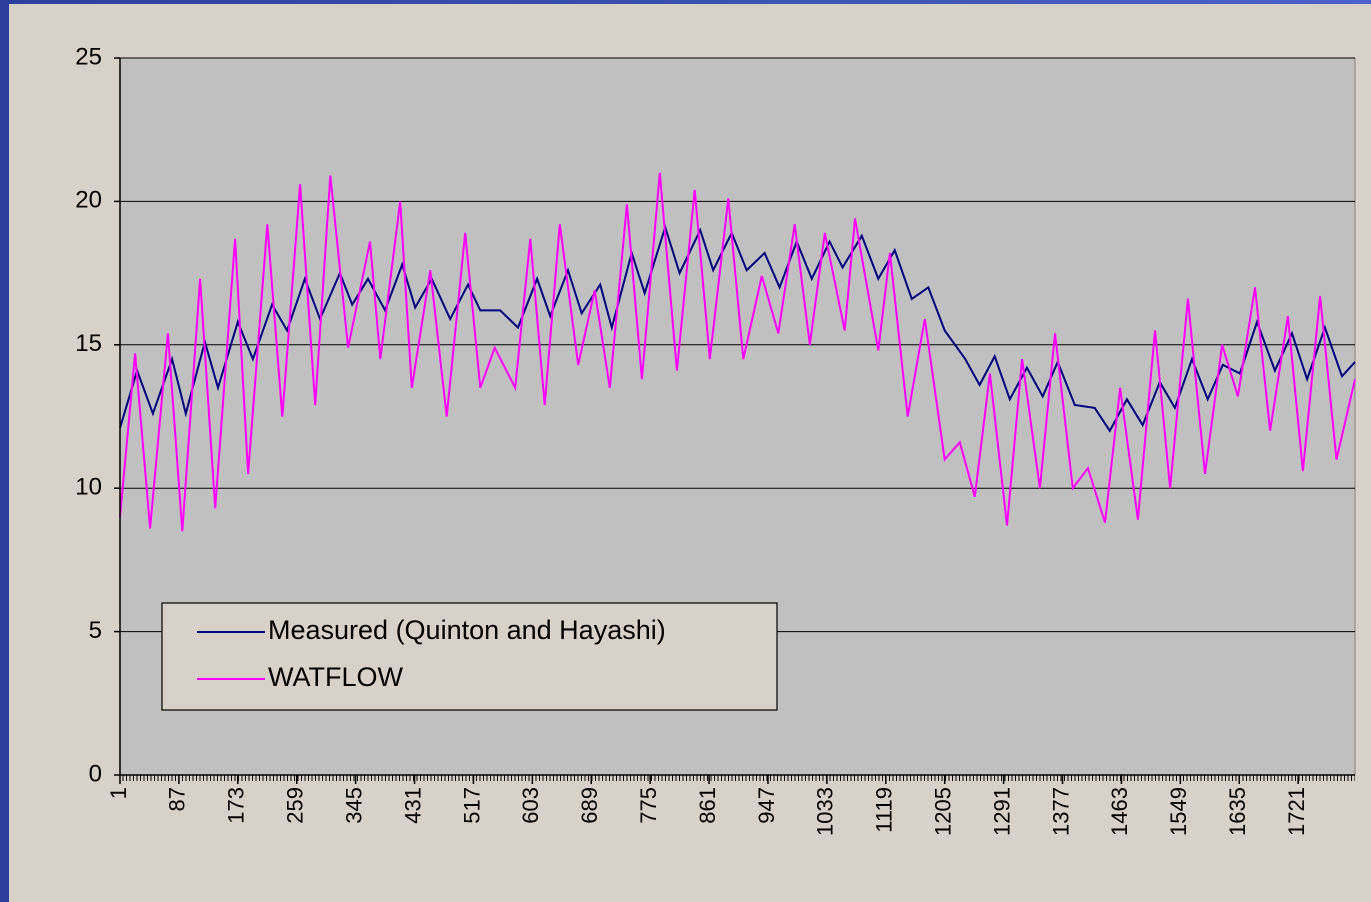 This screenshot has height=902, width=1371. Describe the element at coordinates (88, 343) in the screenshot. I see `y-tick-label: 15` at that location.